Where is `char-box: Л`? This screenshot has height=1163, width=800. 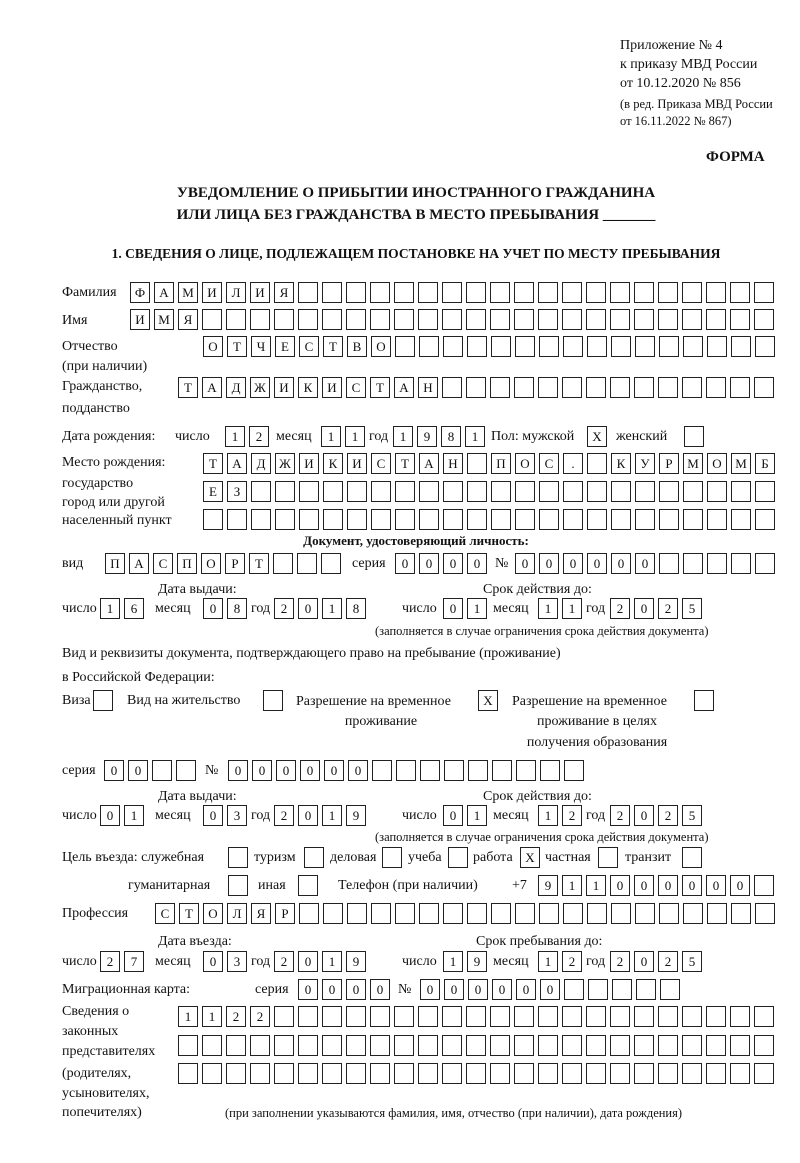 char-box: Л is located at coordinates (236, 292).